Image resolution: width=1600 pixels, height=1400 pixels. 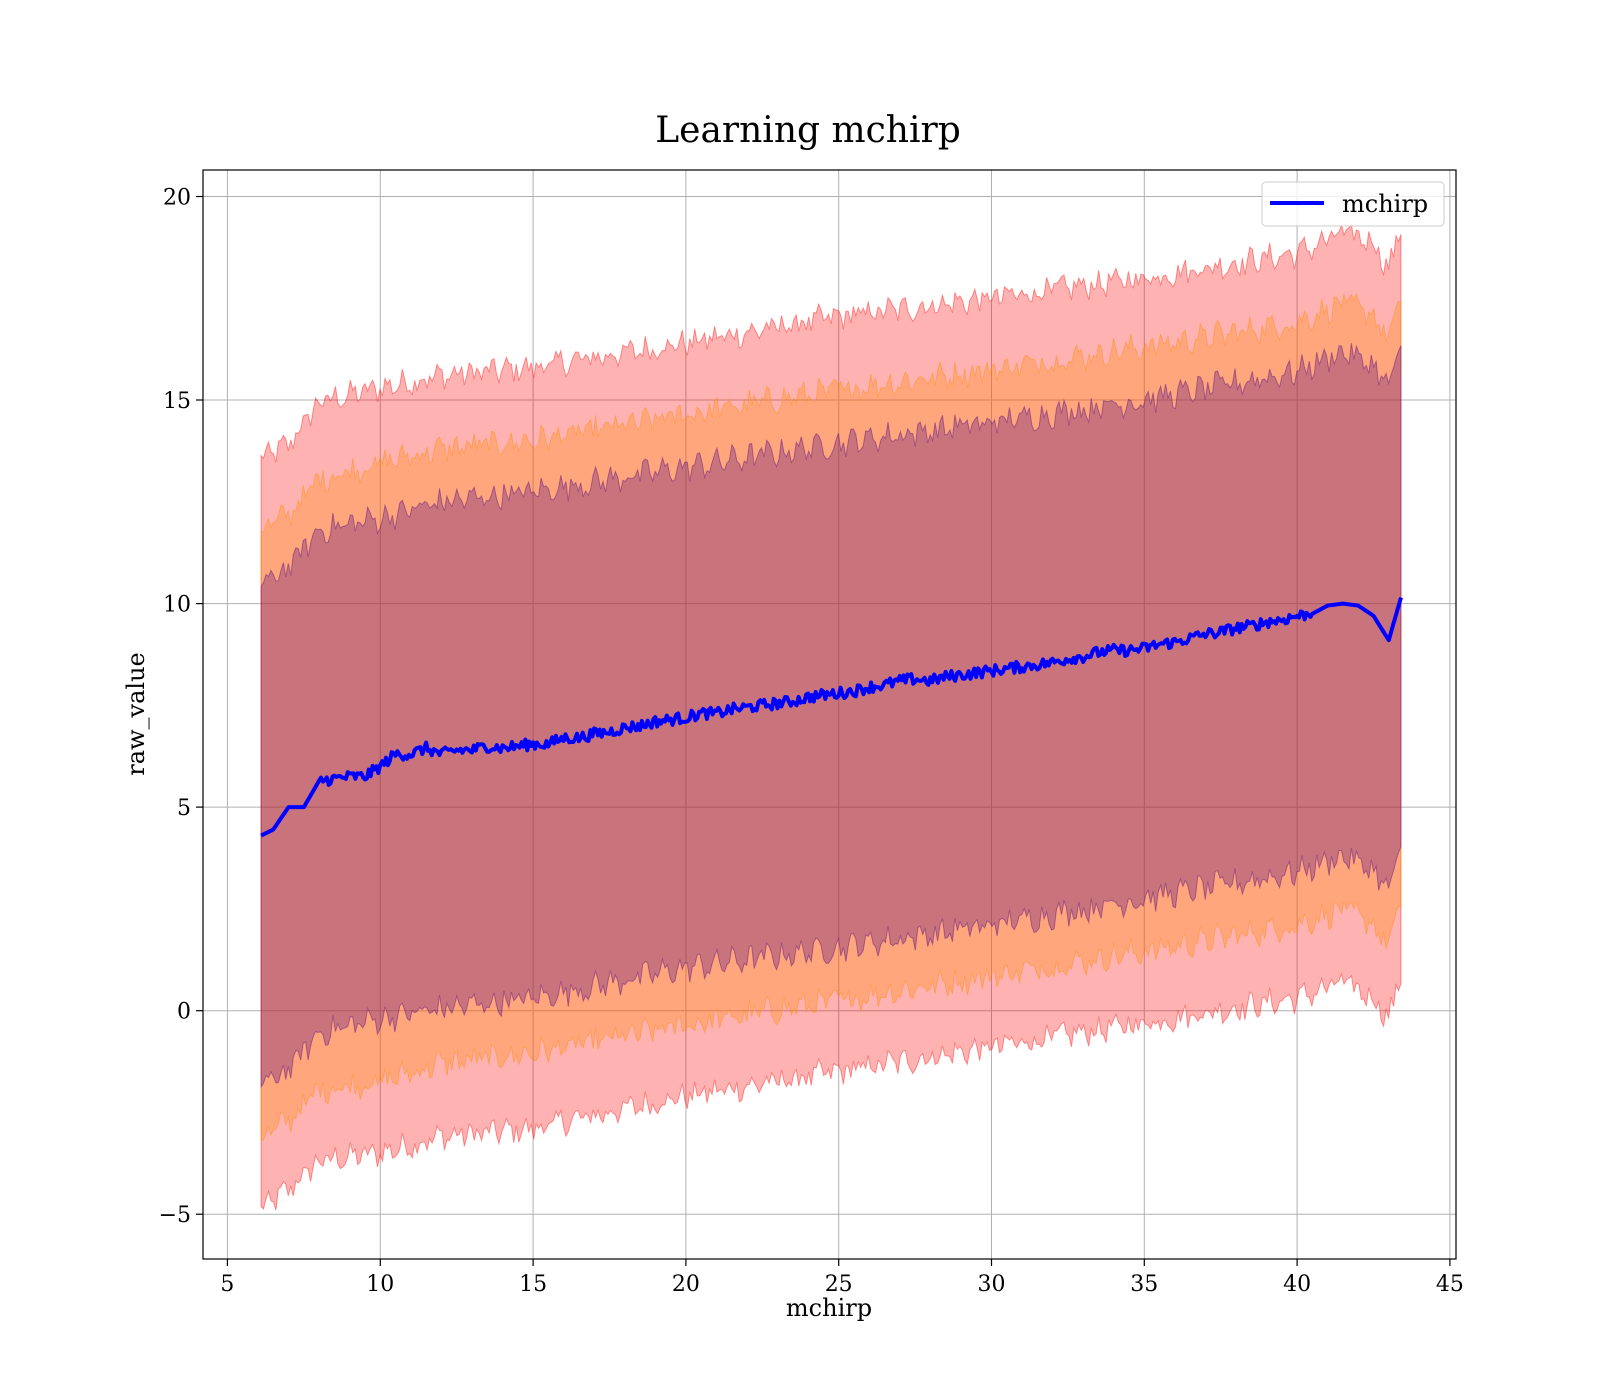 I want to click on legend-label-mchirp: mchirp, so click(x=1385, y=204).